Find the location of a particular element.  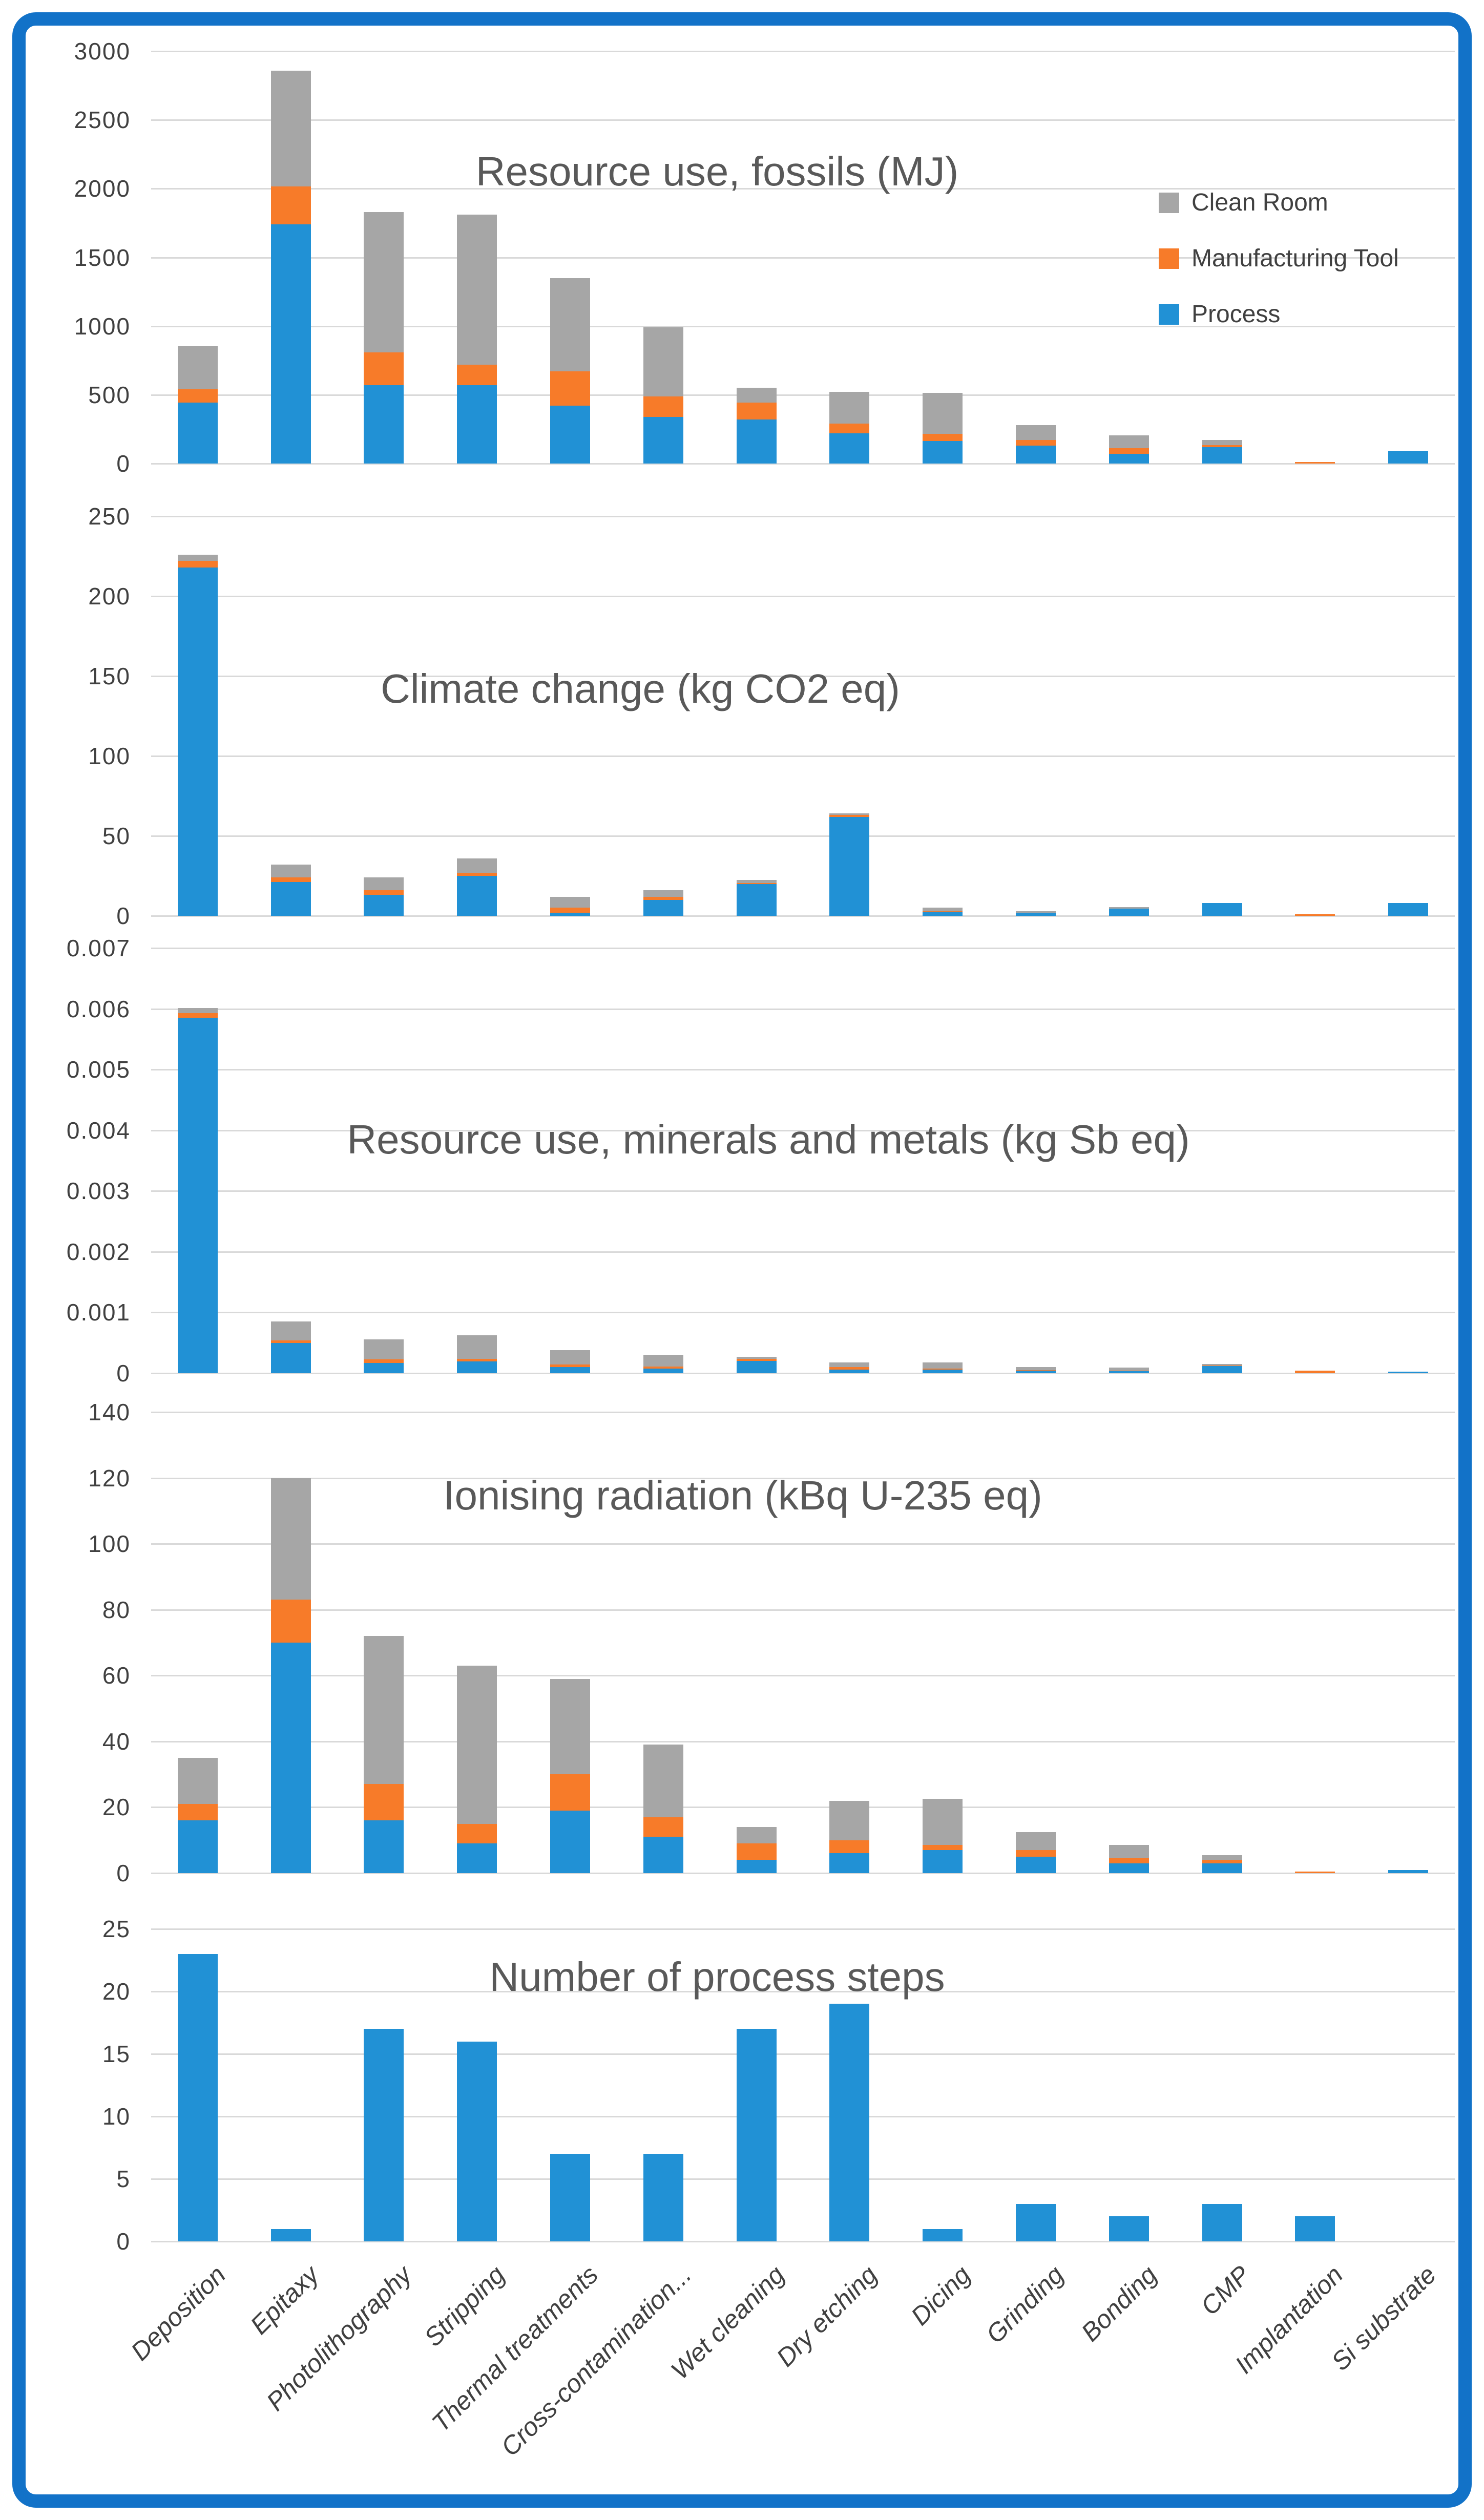

legend-label: Clean Room is located at coordinates (1260, 202).